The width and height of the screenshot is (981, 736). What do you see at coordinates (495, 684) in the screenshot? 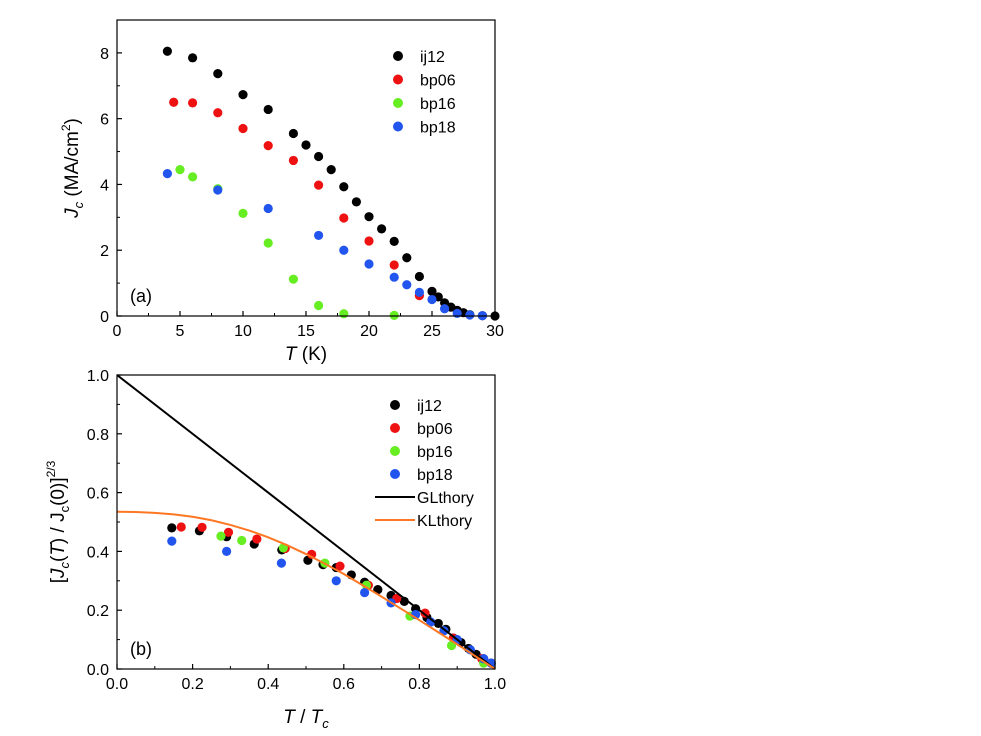
I see `panel-b-xtick-label: 1.0` at bounding box center [495, 684].